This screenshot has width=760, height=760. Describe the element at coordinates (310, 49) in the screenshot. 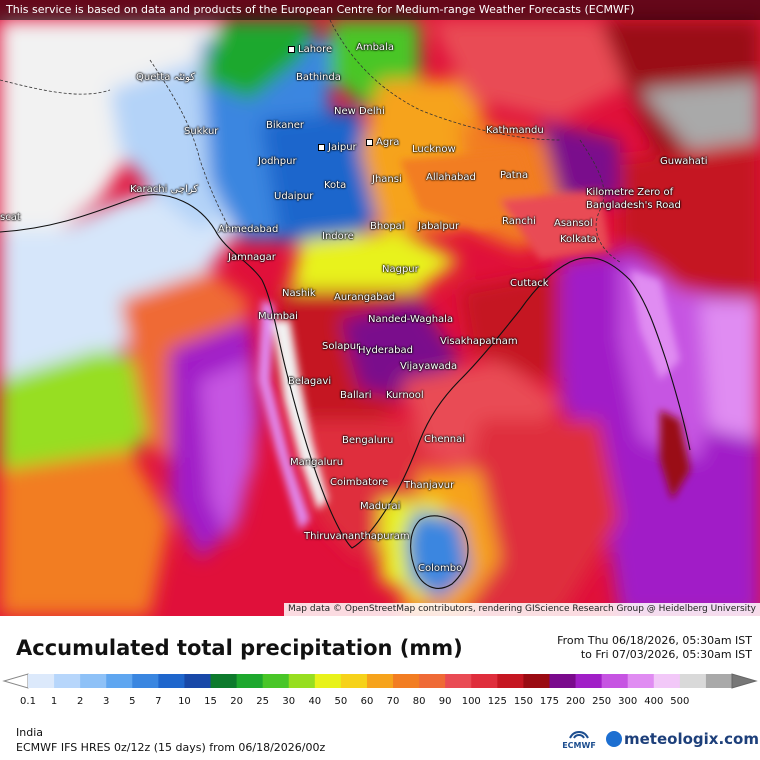

I see `city-label: Lahore` at that location.